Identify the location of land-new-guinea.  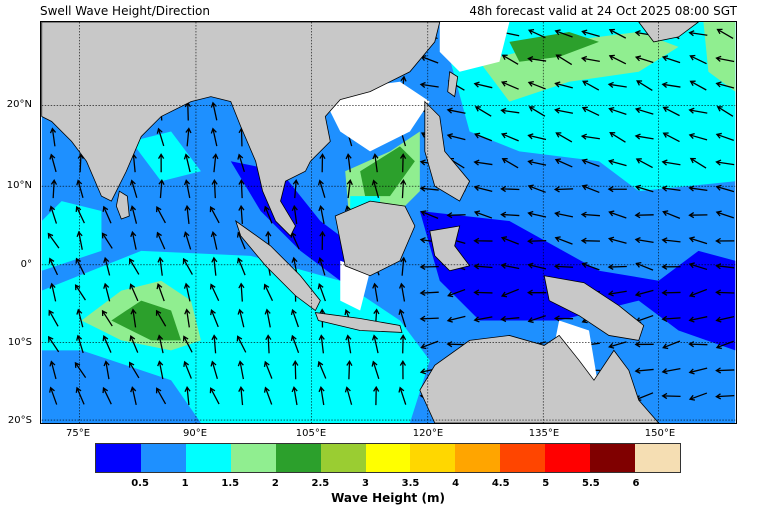
(594, 308).